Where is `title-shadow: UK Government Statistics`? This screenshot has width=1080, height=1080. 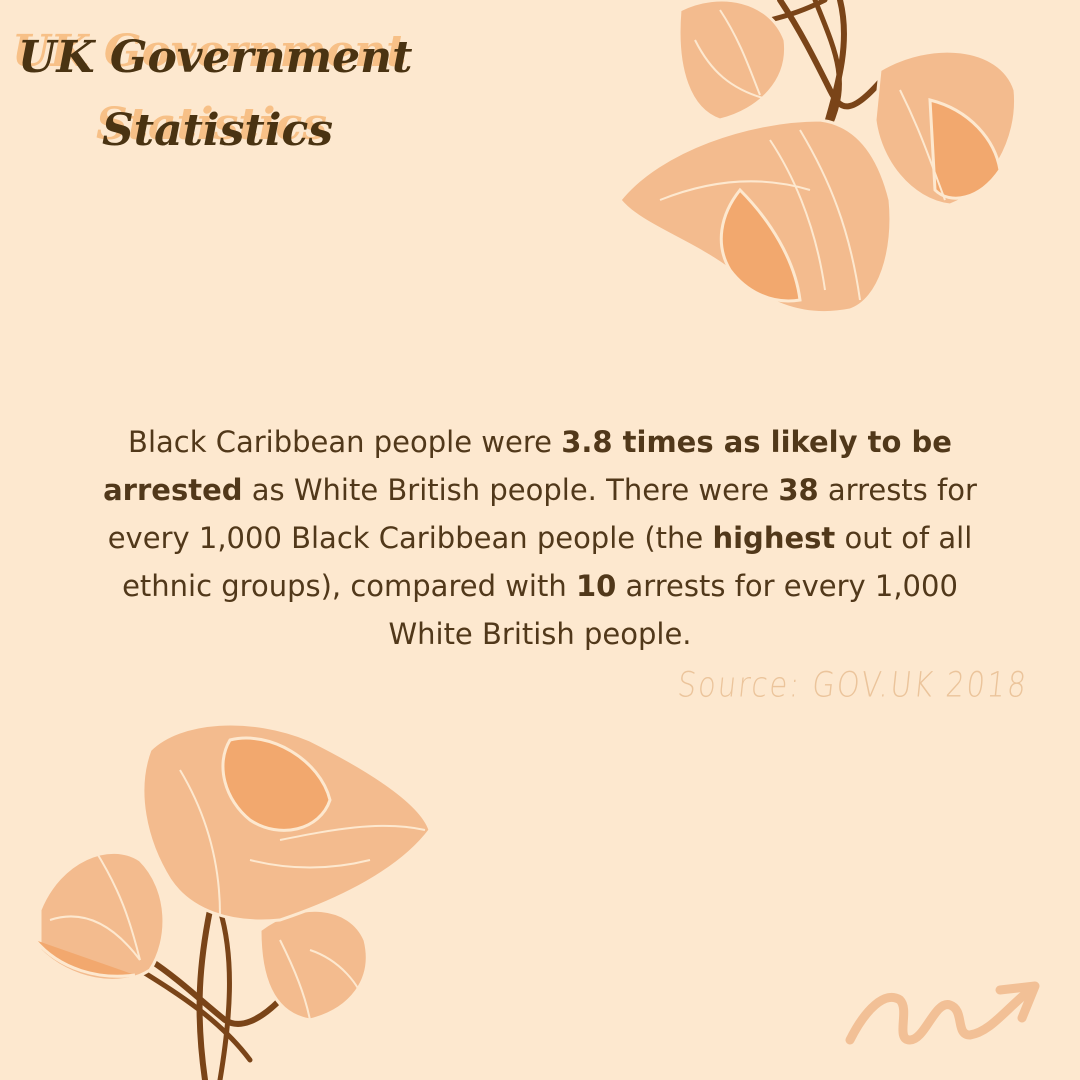
title-shadow: UK Government Statistics is located at coordinates (209, 88).